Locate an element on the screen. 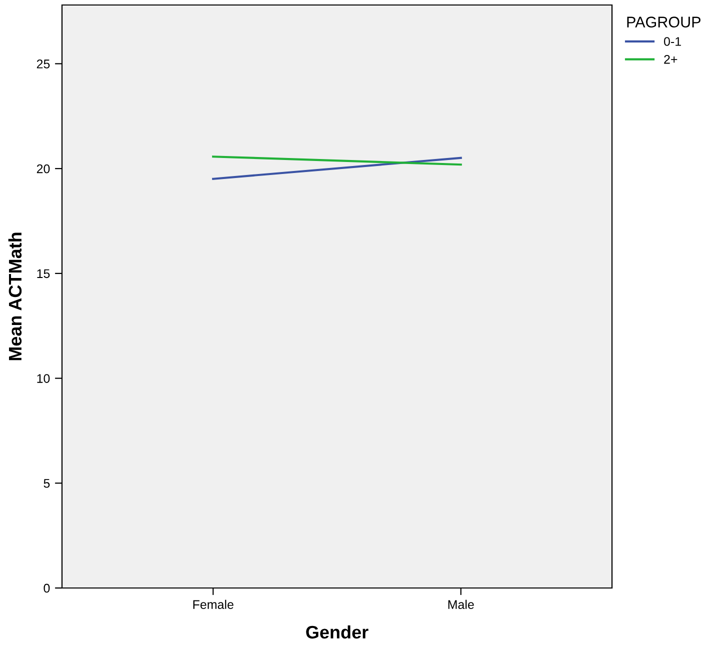 The width and height of the screenshot is (708, 648). x-tick-label: Female is located at coordinates (213, 604).